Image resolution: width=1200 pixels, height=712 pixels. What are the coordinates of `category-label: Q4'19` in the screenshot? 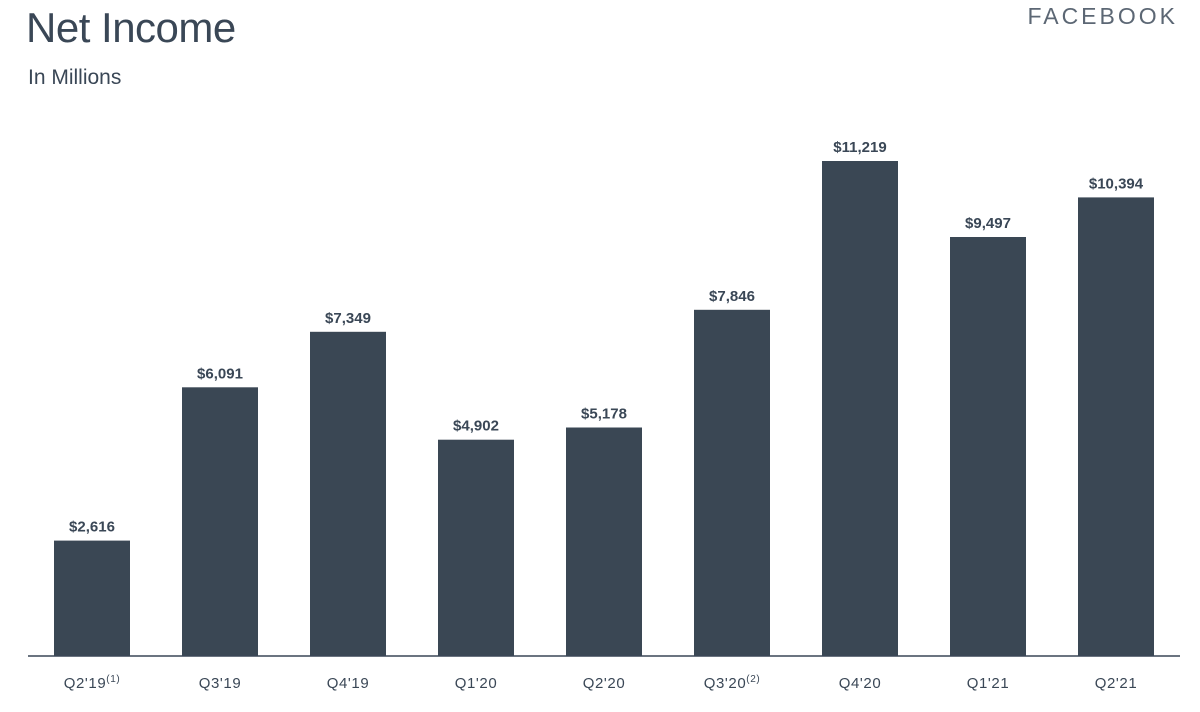 It's located at (348, 683).